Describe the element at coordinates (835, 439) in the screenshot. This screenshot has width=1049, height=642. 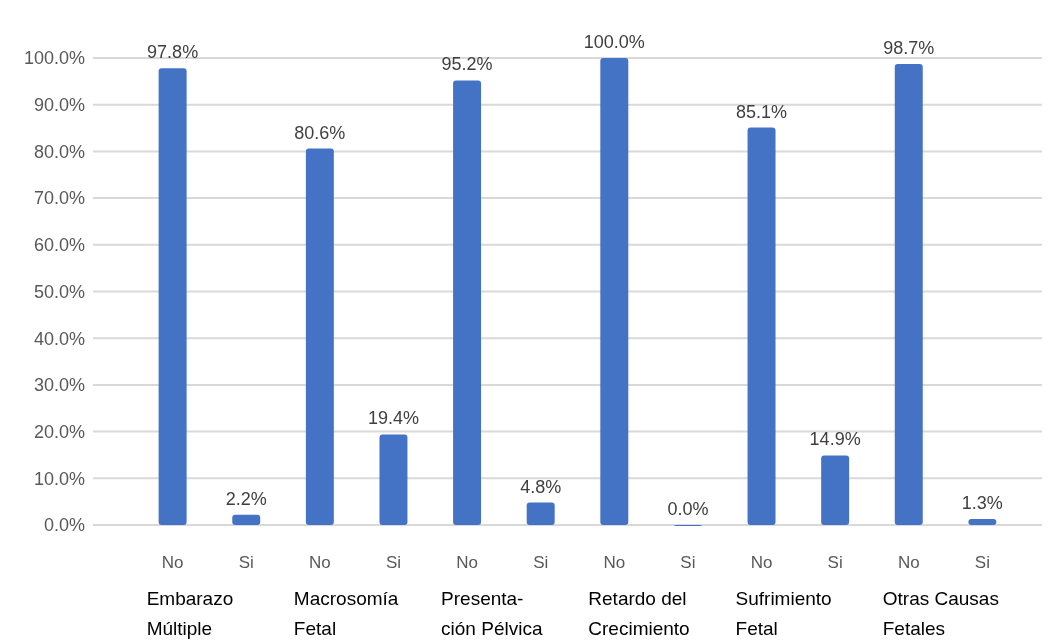
I see `data-label: 14.9%` at that location.